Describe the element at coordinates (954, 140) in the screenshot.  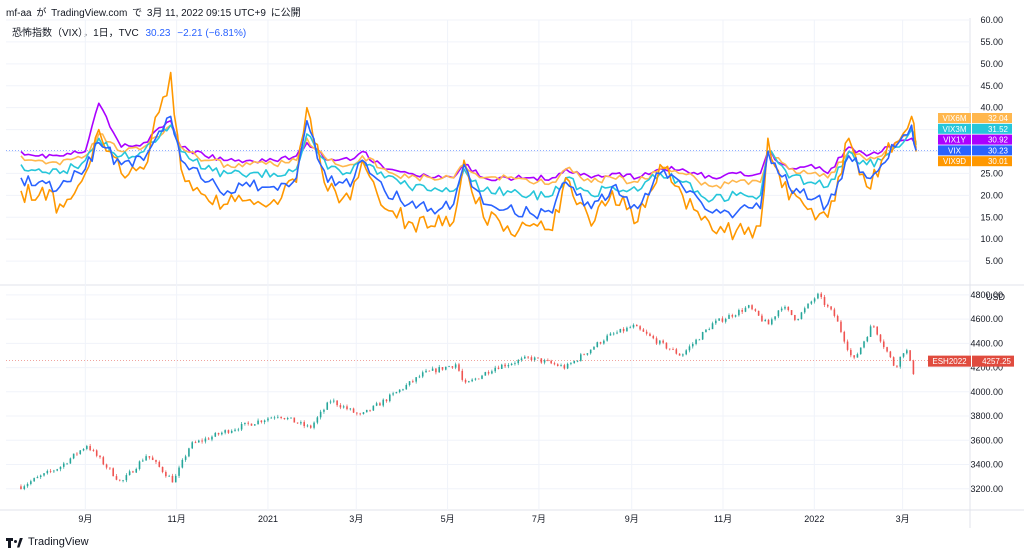
I see `last-label-name: VIX1Y` at that location.